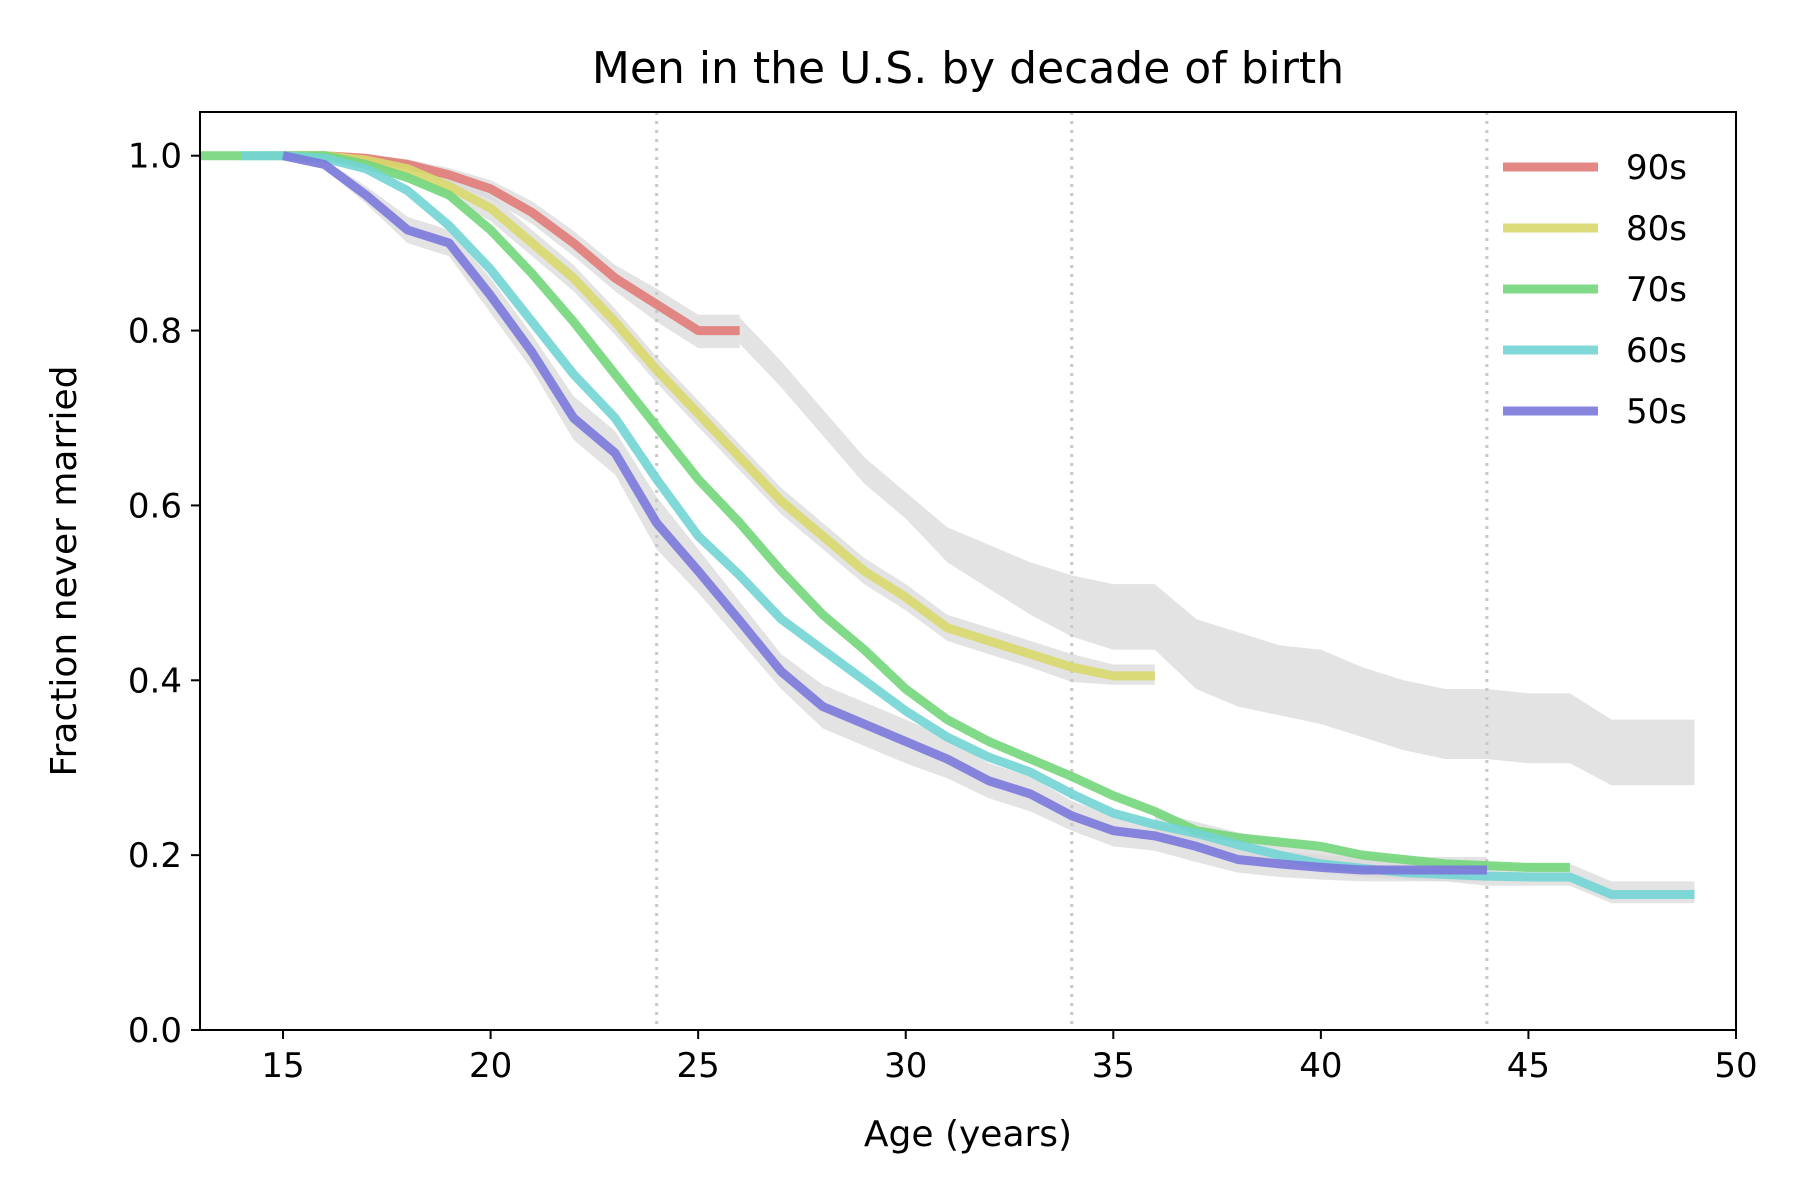 The width and height of the screenshot is (1800, 1200). I want to click on x-tick-label: 40, so click(1320, 1066).